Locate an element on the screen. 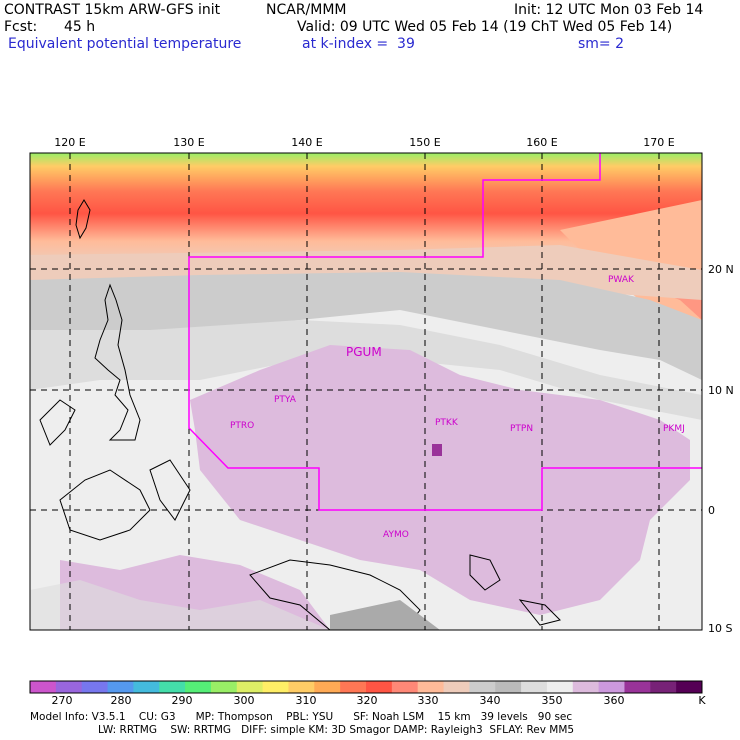 This screenshot has width=740, height=740. fcst-label: Fcst: is located at coordinates (21, 27).